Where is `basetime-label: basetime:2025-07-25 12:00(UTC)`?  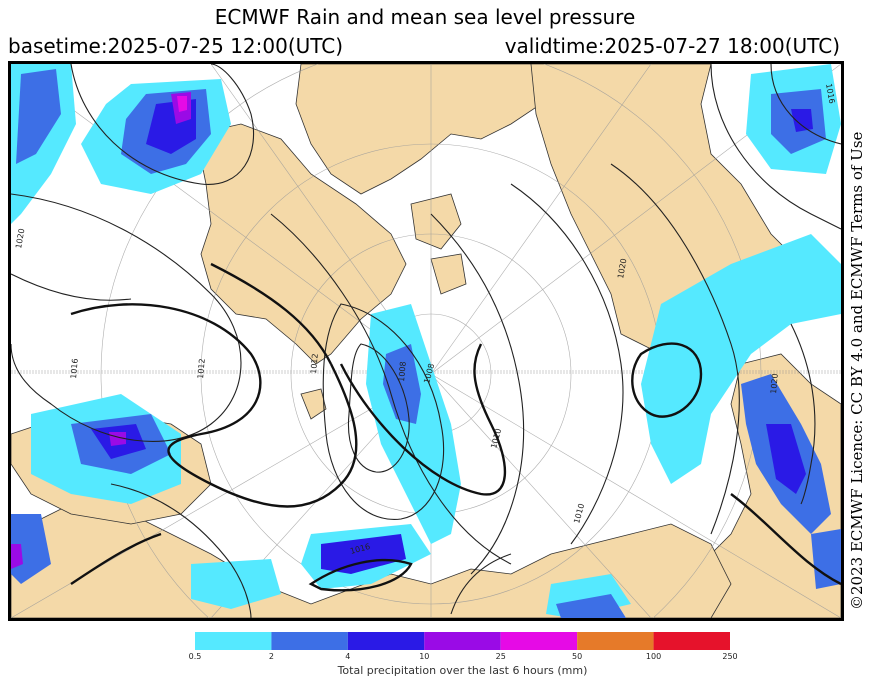 basetime-label: basetime:2025-07-25 12:00(UTC) is located at coordinates (176, 46).